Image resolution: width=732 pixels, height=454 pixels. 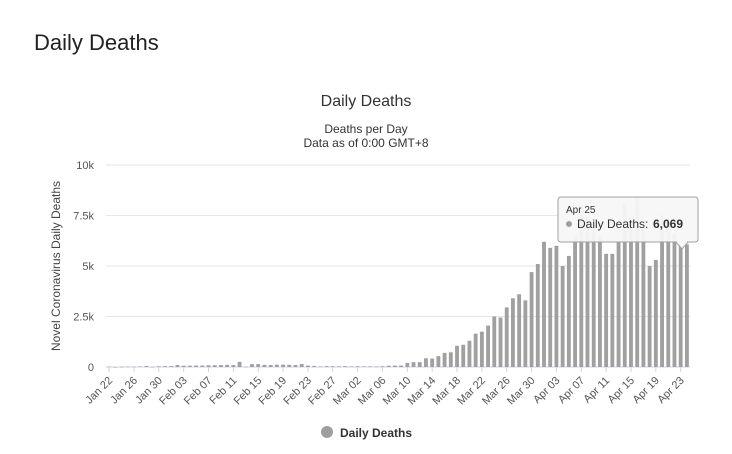 What do you see at coordinates (365, 143) in the screenshot?
I see `chart-subtitle-line-2: Data as of 0:00 GMT+8` at bounding box center [365, 143].